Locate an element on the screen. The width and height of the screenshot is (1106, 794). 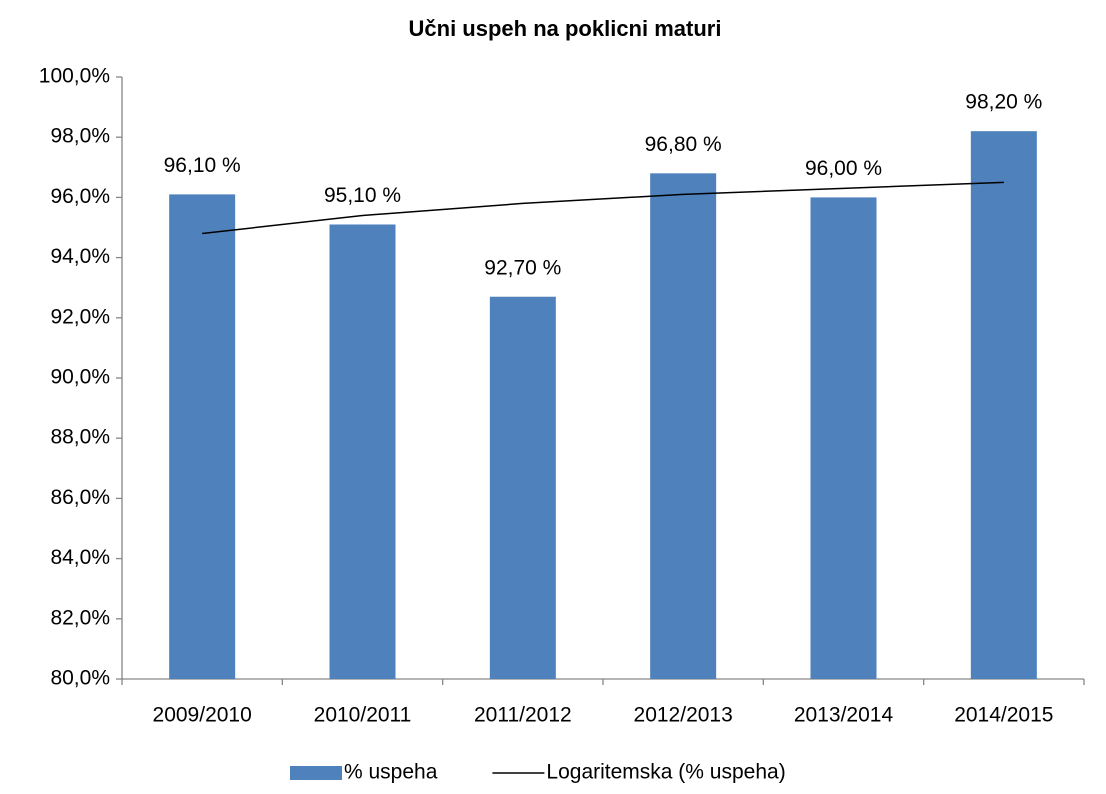
data-label: 92,70 % is located at coordinates (522, 267).